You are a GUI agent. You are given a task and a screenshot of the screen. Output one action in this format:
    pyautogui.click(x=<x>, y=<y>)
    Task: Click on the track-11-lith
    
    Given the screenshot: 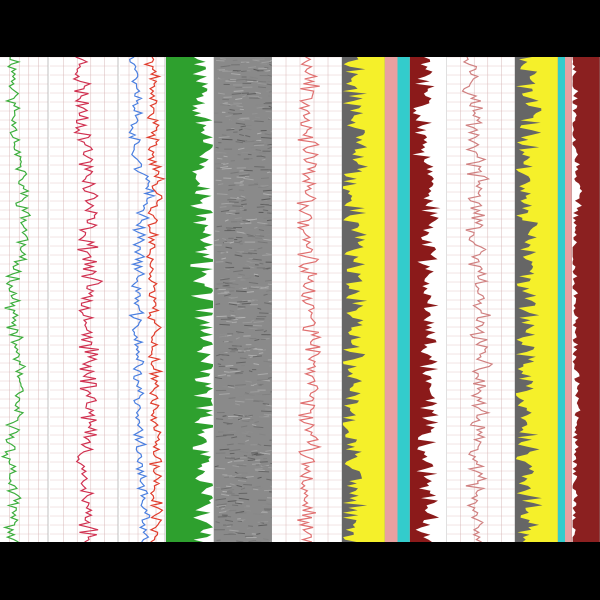 What is the action you would take?
    pyautogui.click(x=537, y=299)
    